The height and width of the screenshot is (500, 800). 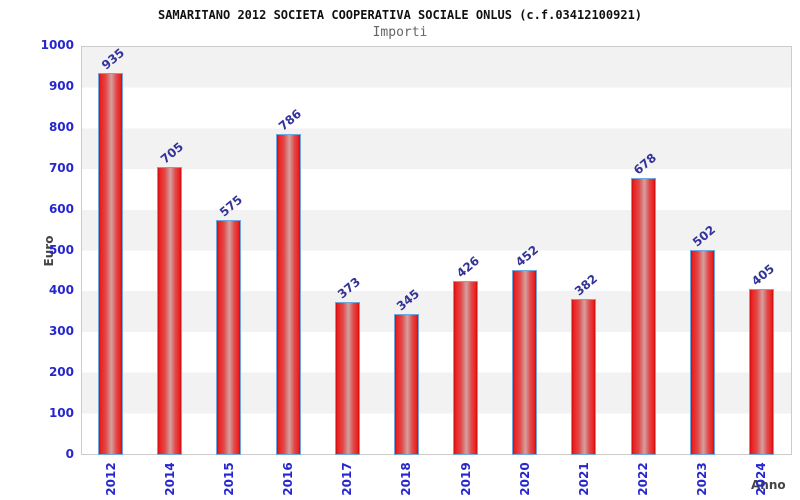 What do you see at coordinates (406, 479) in the screenshot?
I see `x-axis-tick-label: 2018` at bounding box center [406, 479].